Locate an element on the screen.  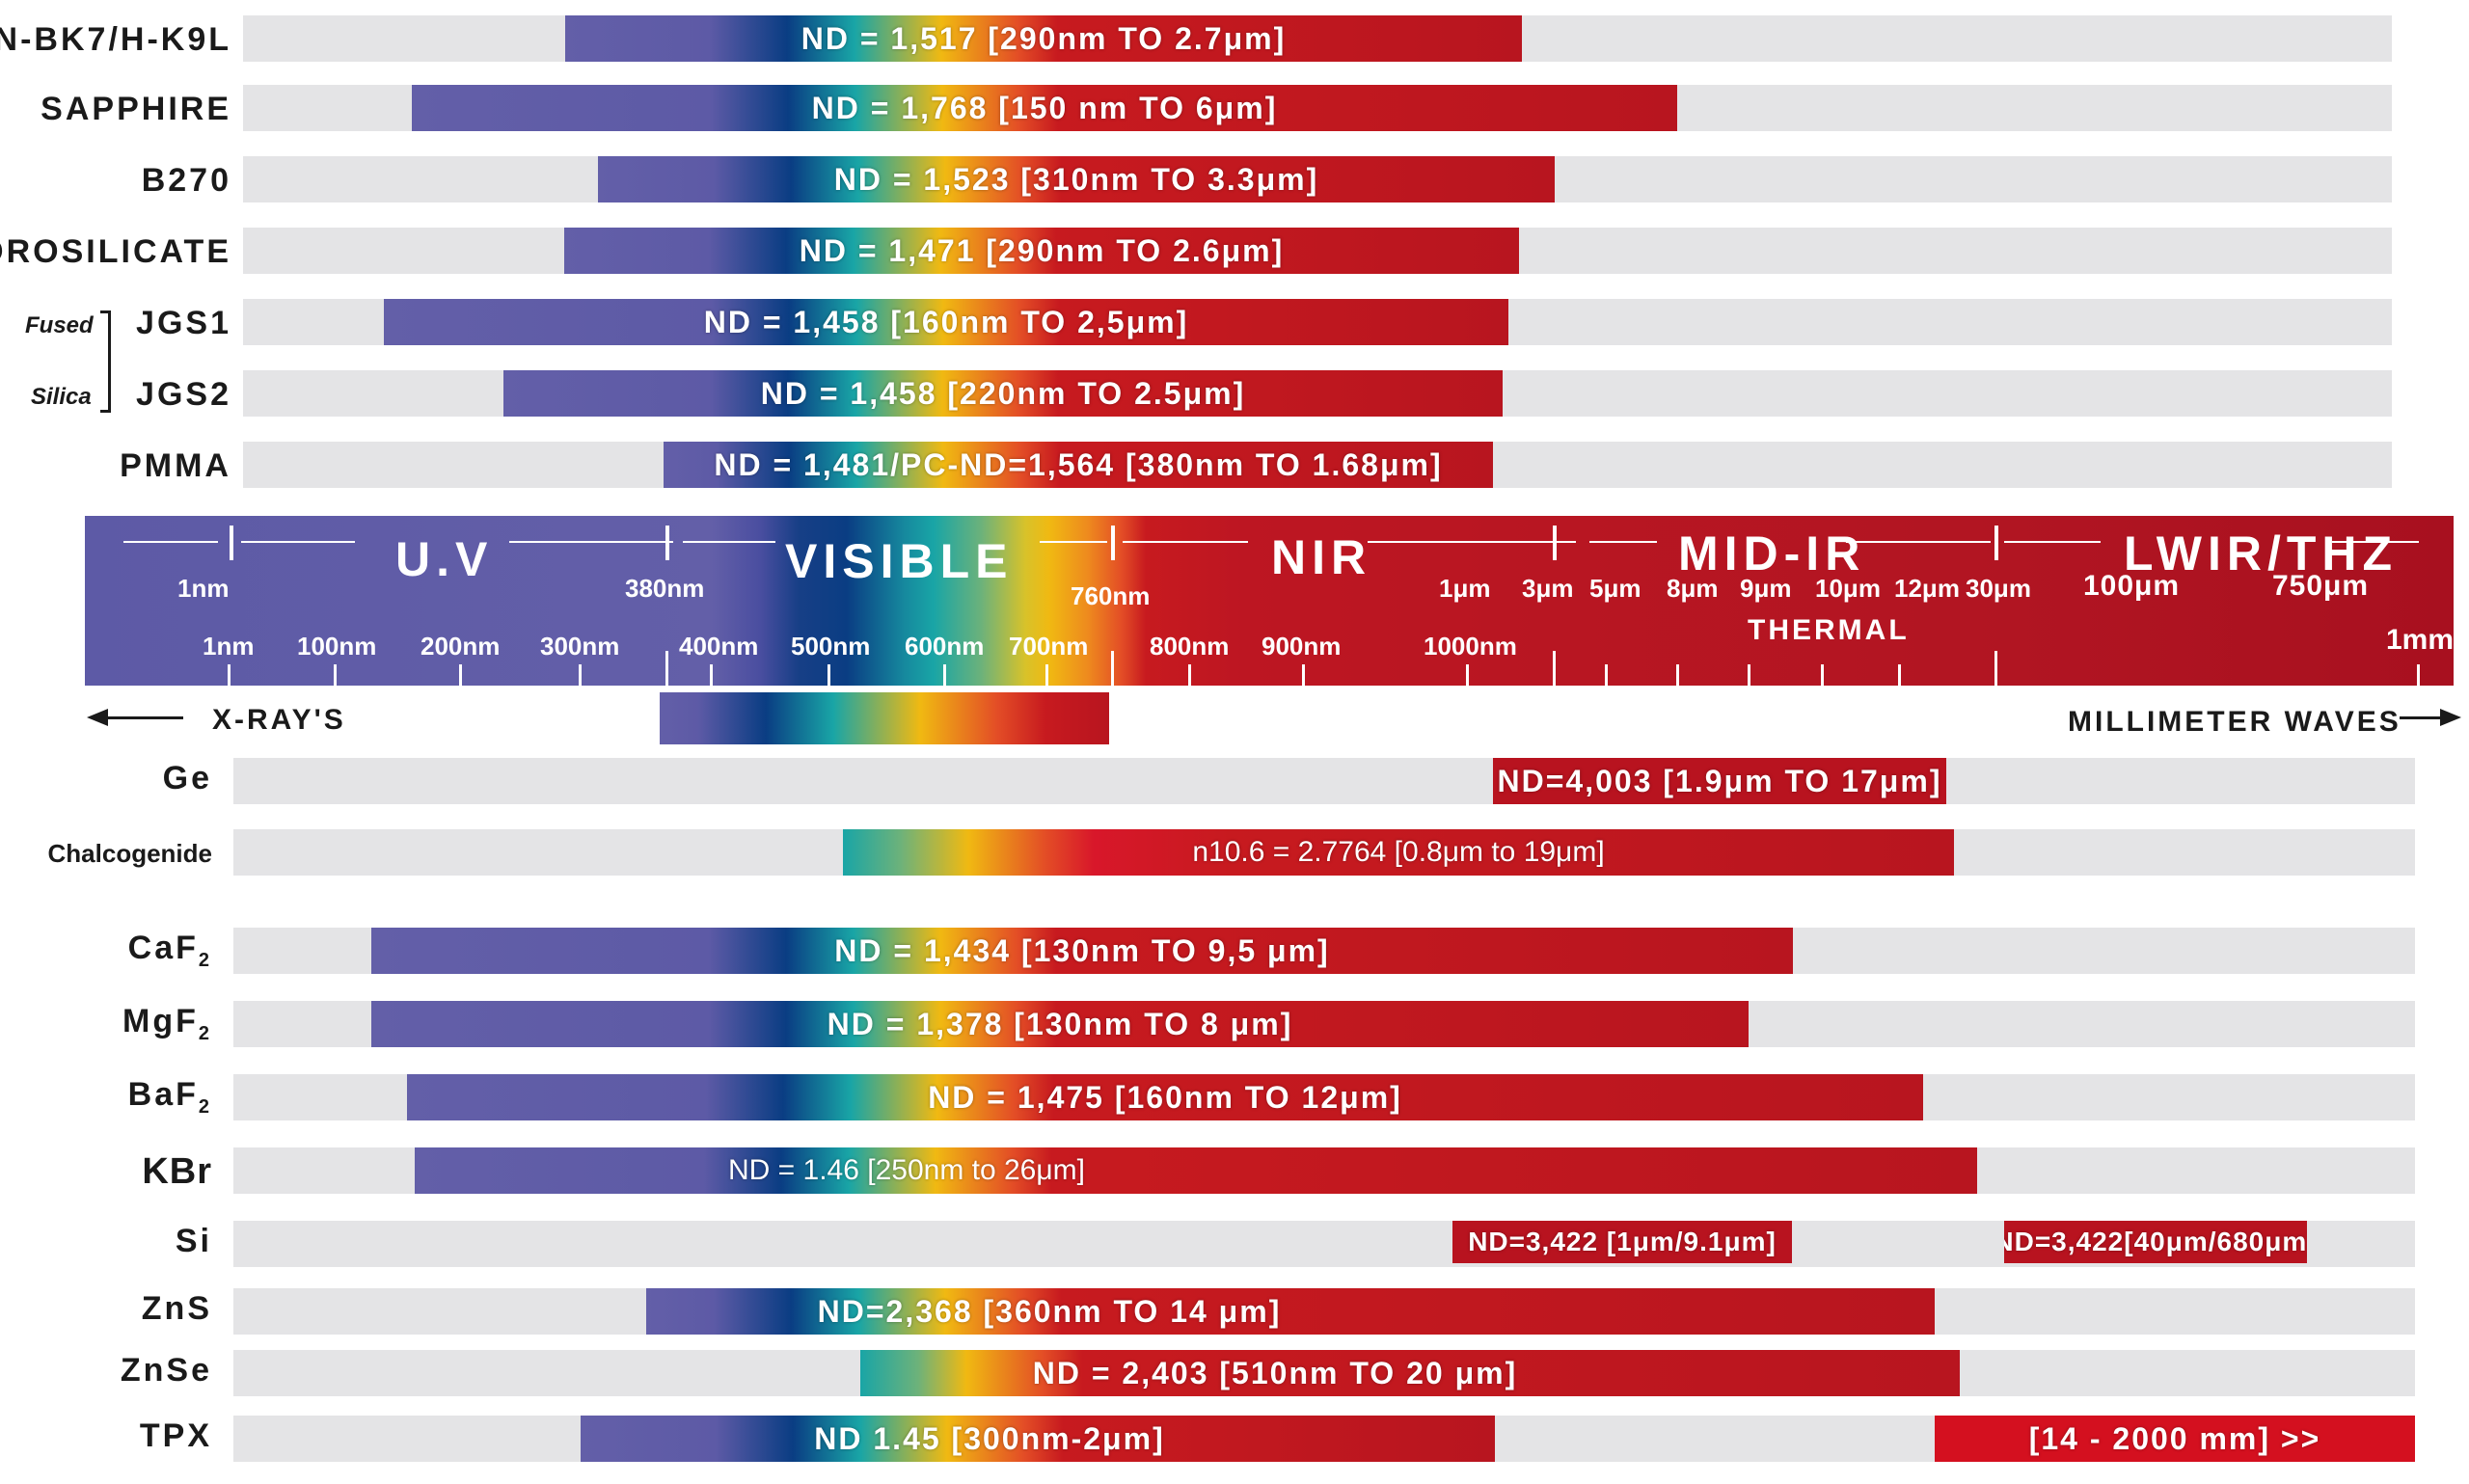
label-kbr: KBr is located at coordinates (177, 1171).